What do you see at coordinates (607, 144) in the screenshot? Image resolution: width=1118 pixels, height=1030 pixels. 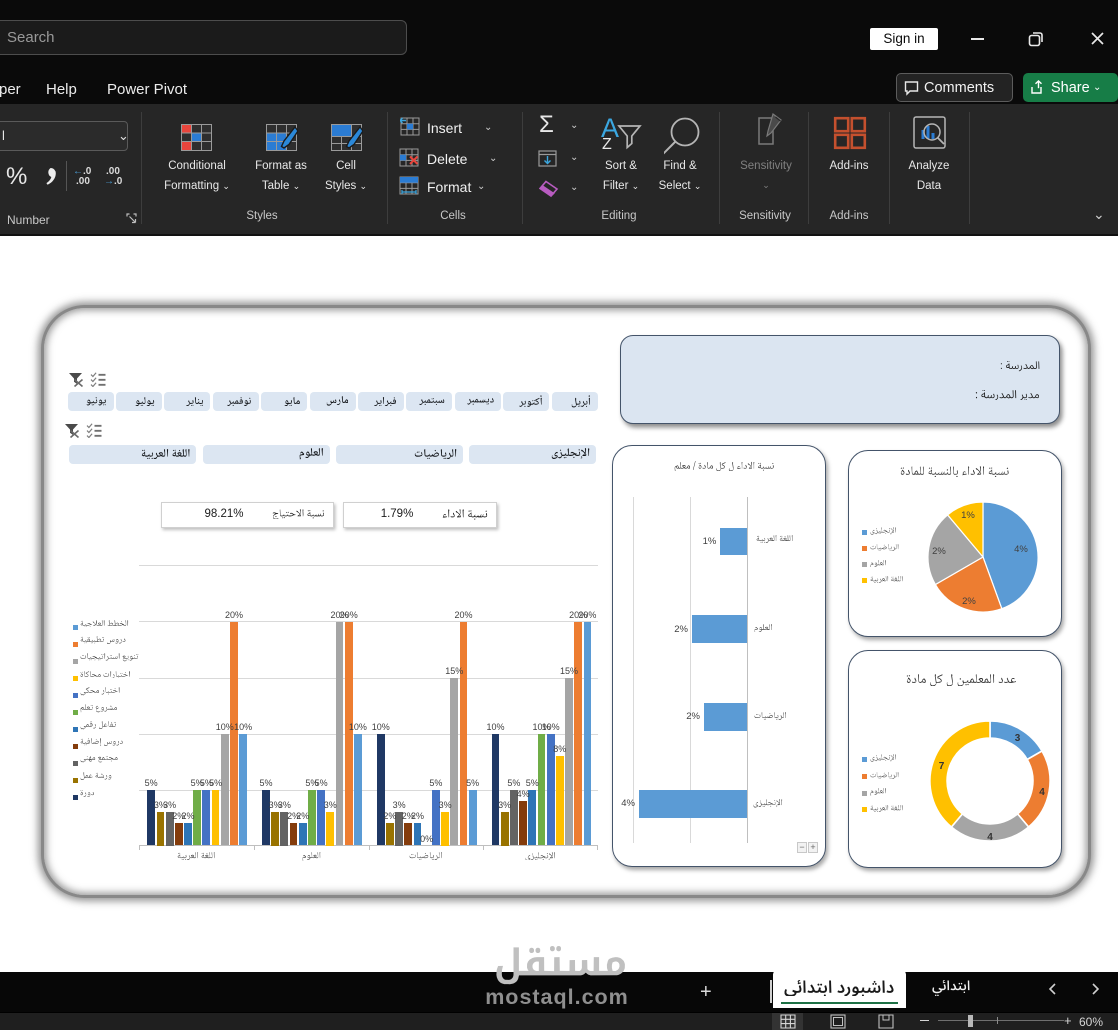 I see `svg-text: Z` at bounding box center [607, 144].